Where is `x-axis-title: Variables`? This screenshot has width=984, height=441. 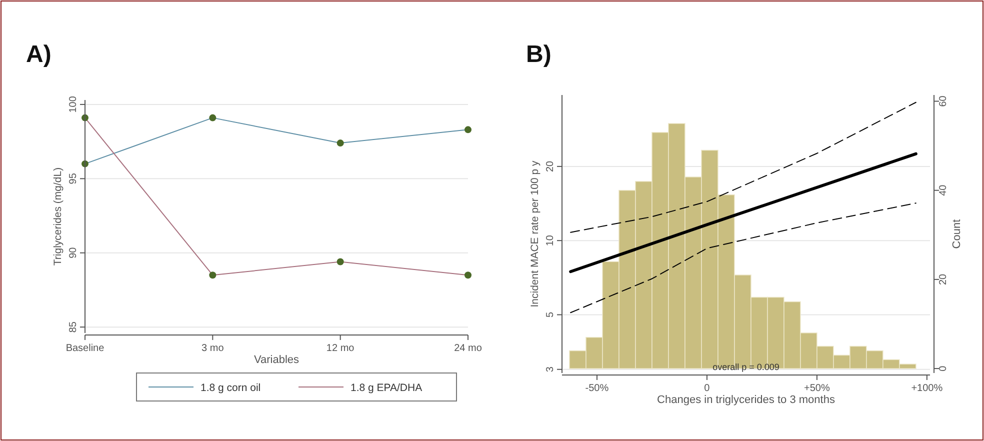 x-axis-title: Variables is located at coordinates (277, 360).